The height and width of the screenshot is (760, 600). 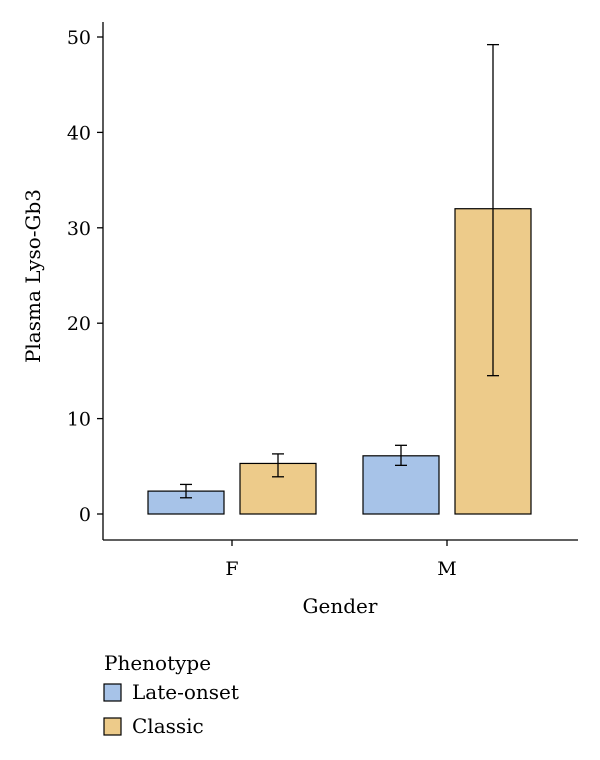 I want to click on legend-label: Late-onset, so click(x=185, y=692).